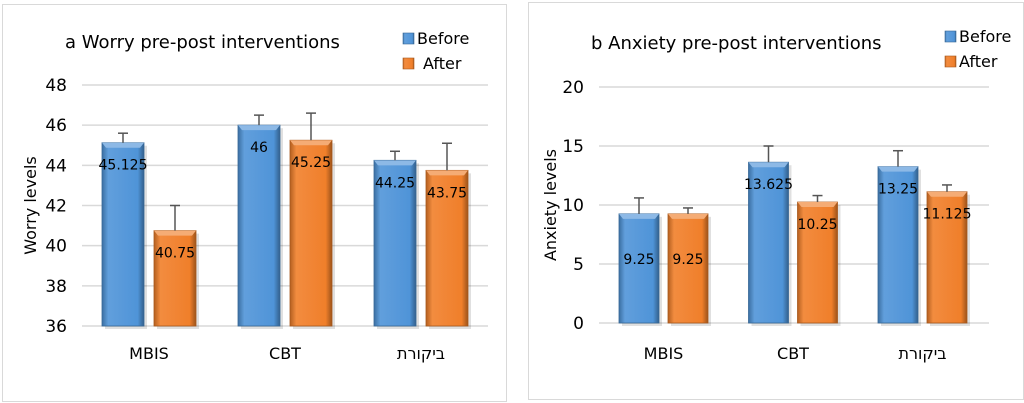  Describe the element at coordinates (56, 126) in the screenshot. I see `y-tick-label: 46` at that location.